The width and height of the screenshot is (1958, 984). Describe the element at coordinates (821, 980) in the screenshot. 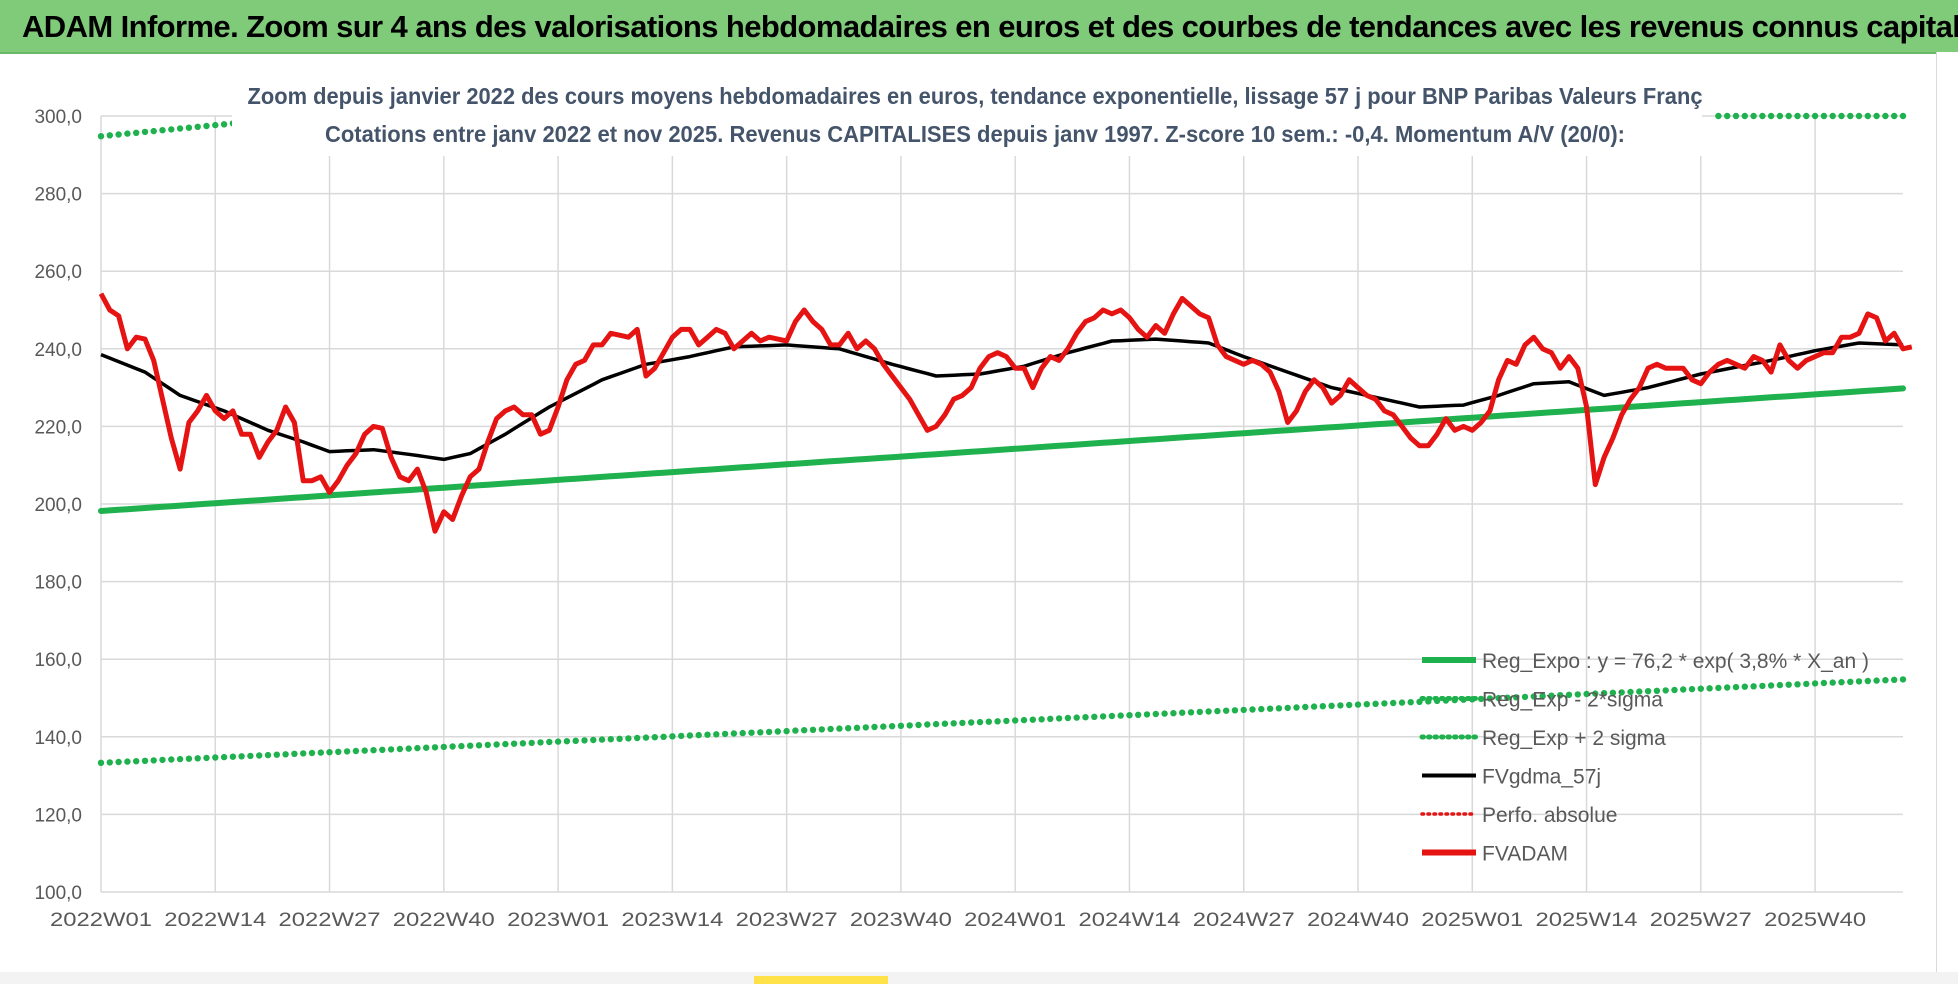

I see `bottom-marker` at that location.